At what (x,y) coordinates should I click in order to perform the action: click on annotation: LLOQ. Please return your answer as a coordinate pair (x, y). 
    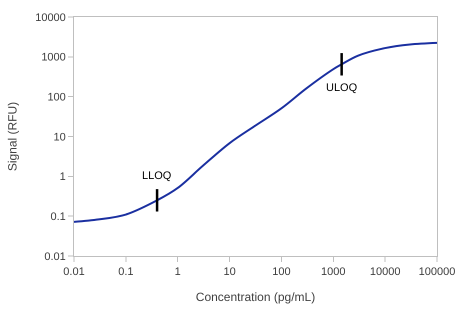
    Looking at the image, I should click on (157, 176).